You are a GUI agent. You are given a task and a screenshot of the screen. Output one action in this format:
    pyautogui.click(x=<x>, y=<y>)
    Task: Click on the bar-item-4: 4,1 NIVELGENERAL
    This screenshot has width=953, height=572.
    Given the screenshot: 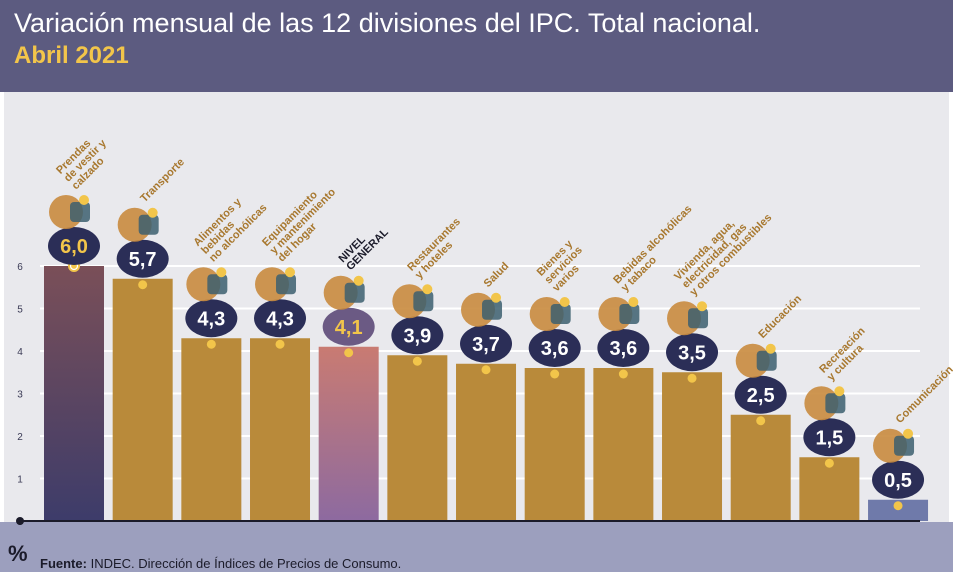 What is the action you would take?
    pyautogui.click(x=354, y=369)
    